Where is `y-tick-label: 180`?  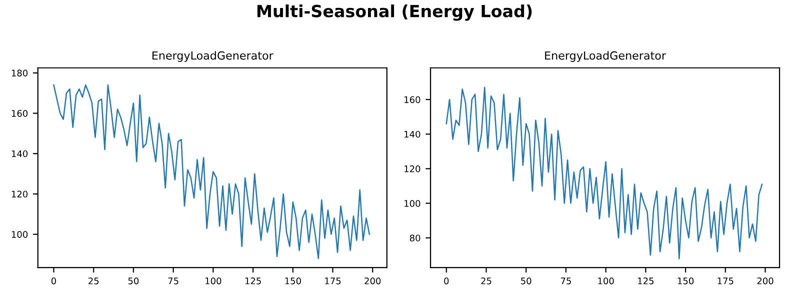
y-tick-label: 180 is located at coordinates (20, 73).